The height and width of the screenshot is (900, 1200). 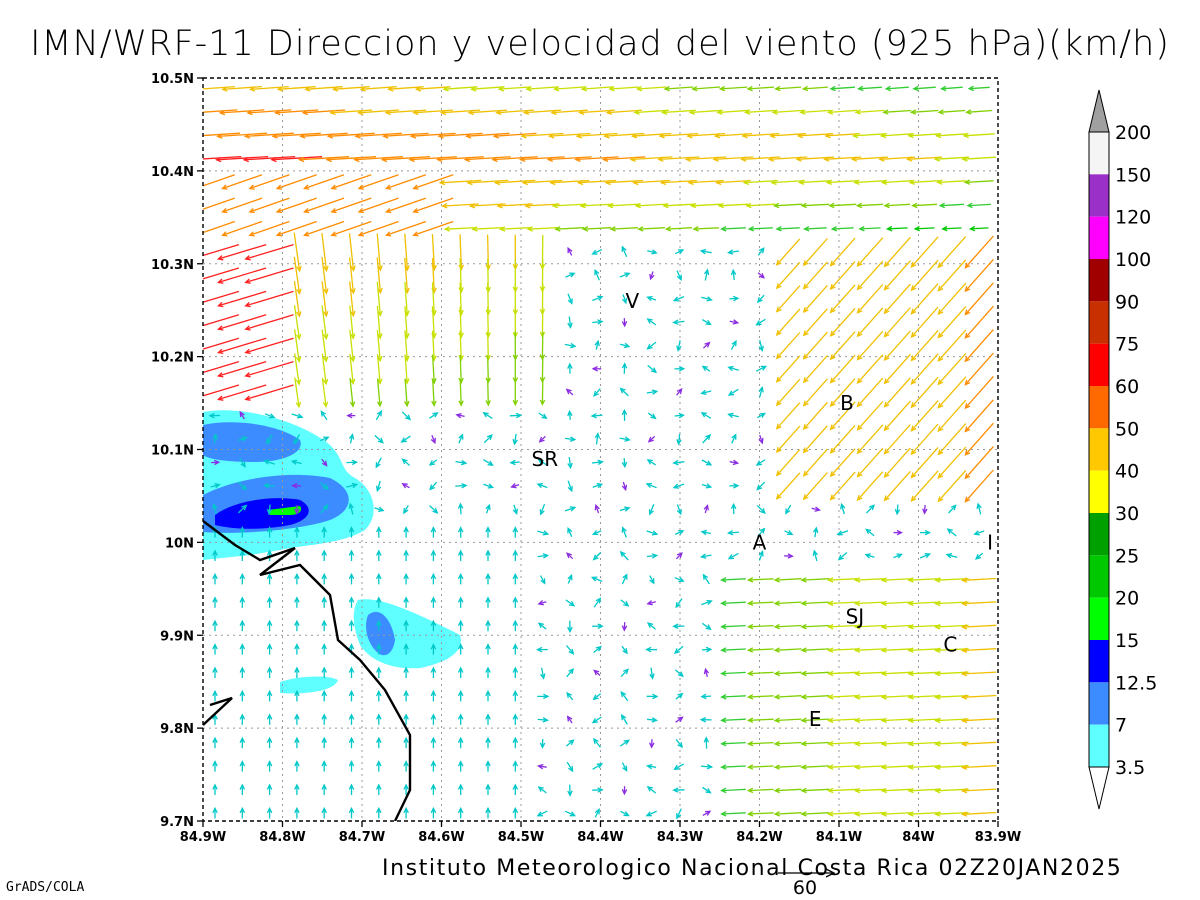 What do you see at coordinates (1127, 345) in the screenshot?
I see `colorbar-label: 75` at bounding box center [1127, 345].